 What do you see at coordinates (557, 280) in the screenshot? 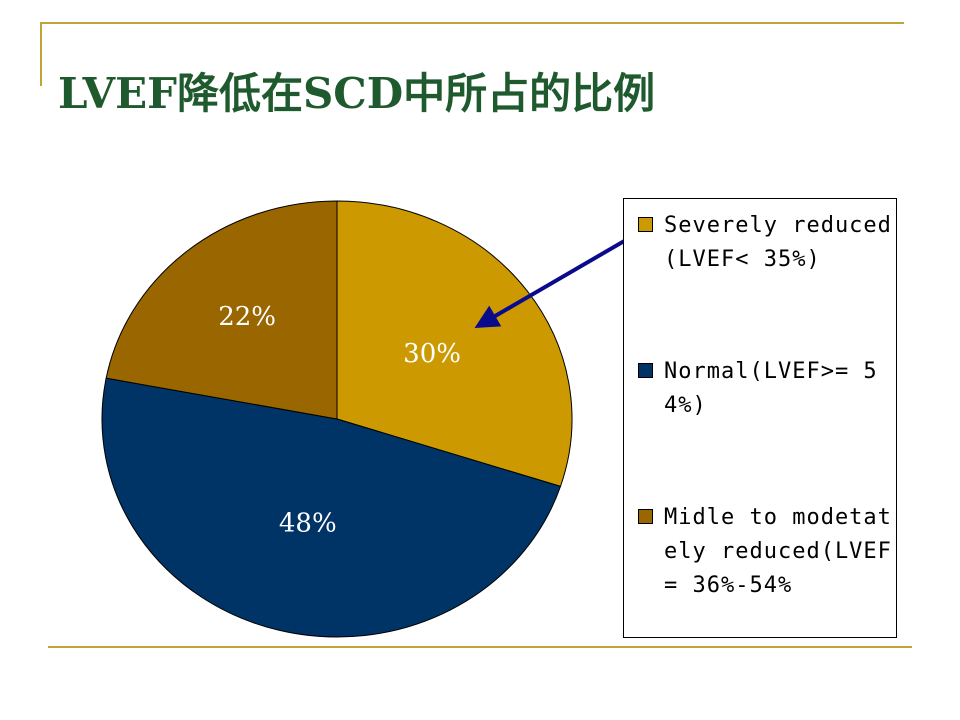
I see `callout-arrow` at bounding box center [557, 280].